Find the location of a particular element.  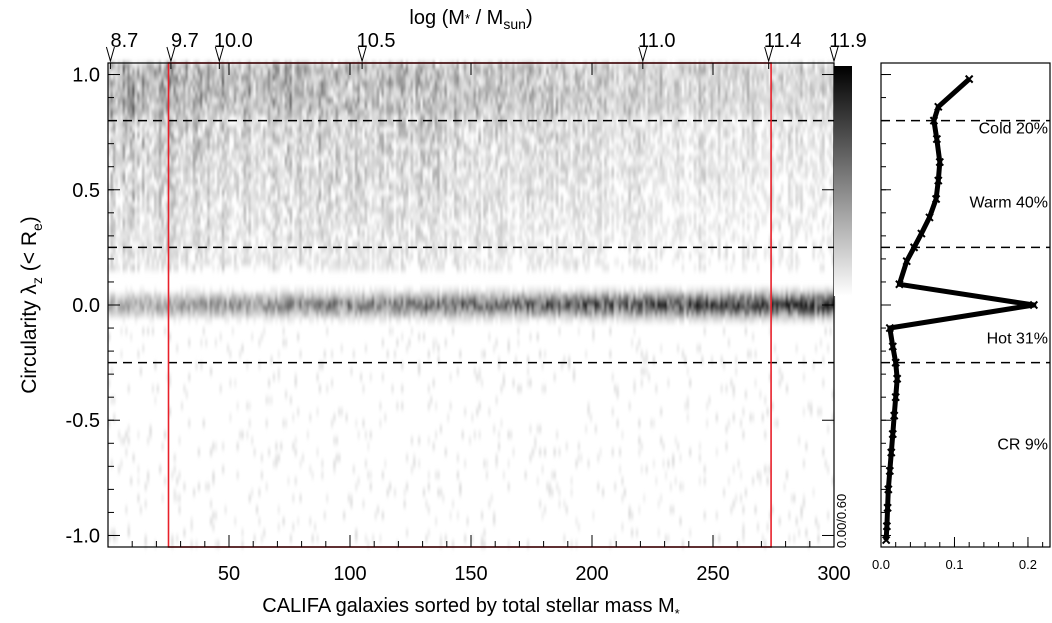

top-mass-ticks: 8.7 9.7 10.0 10.5 11.0 11.4 11.9 is located at coordinates (486, 49).